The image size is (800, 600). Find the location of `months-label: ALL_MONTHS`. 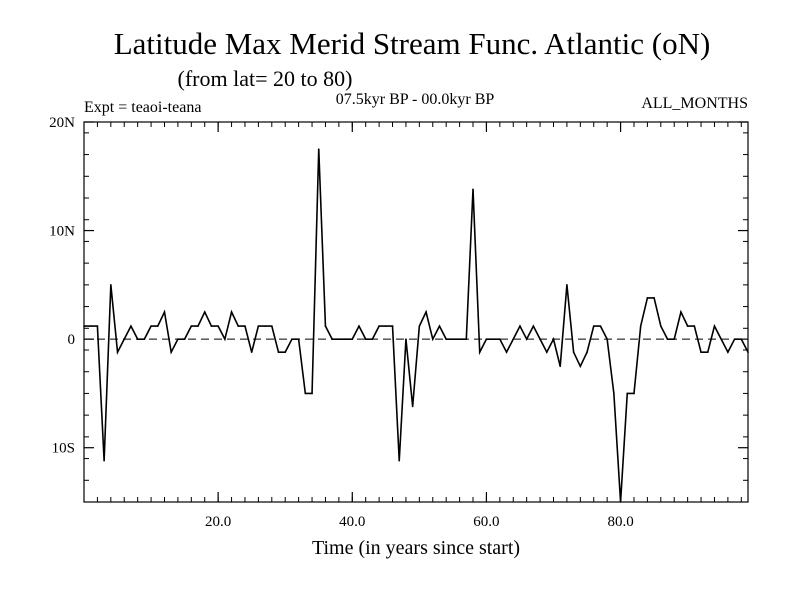

months-label: ALL_MONTHS is located at coordinates (694, 103).